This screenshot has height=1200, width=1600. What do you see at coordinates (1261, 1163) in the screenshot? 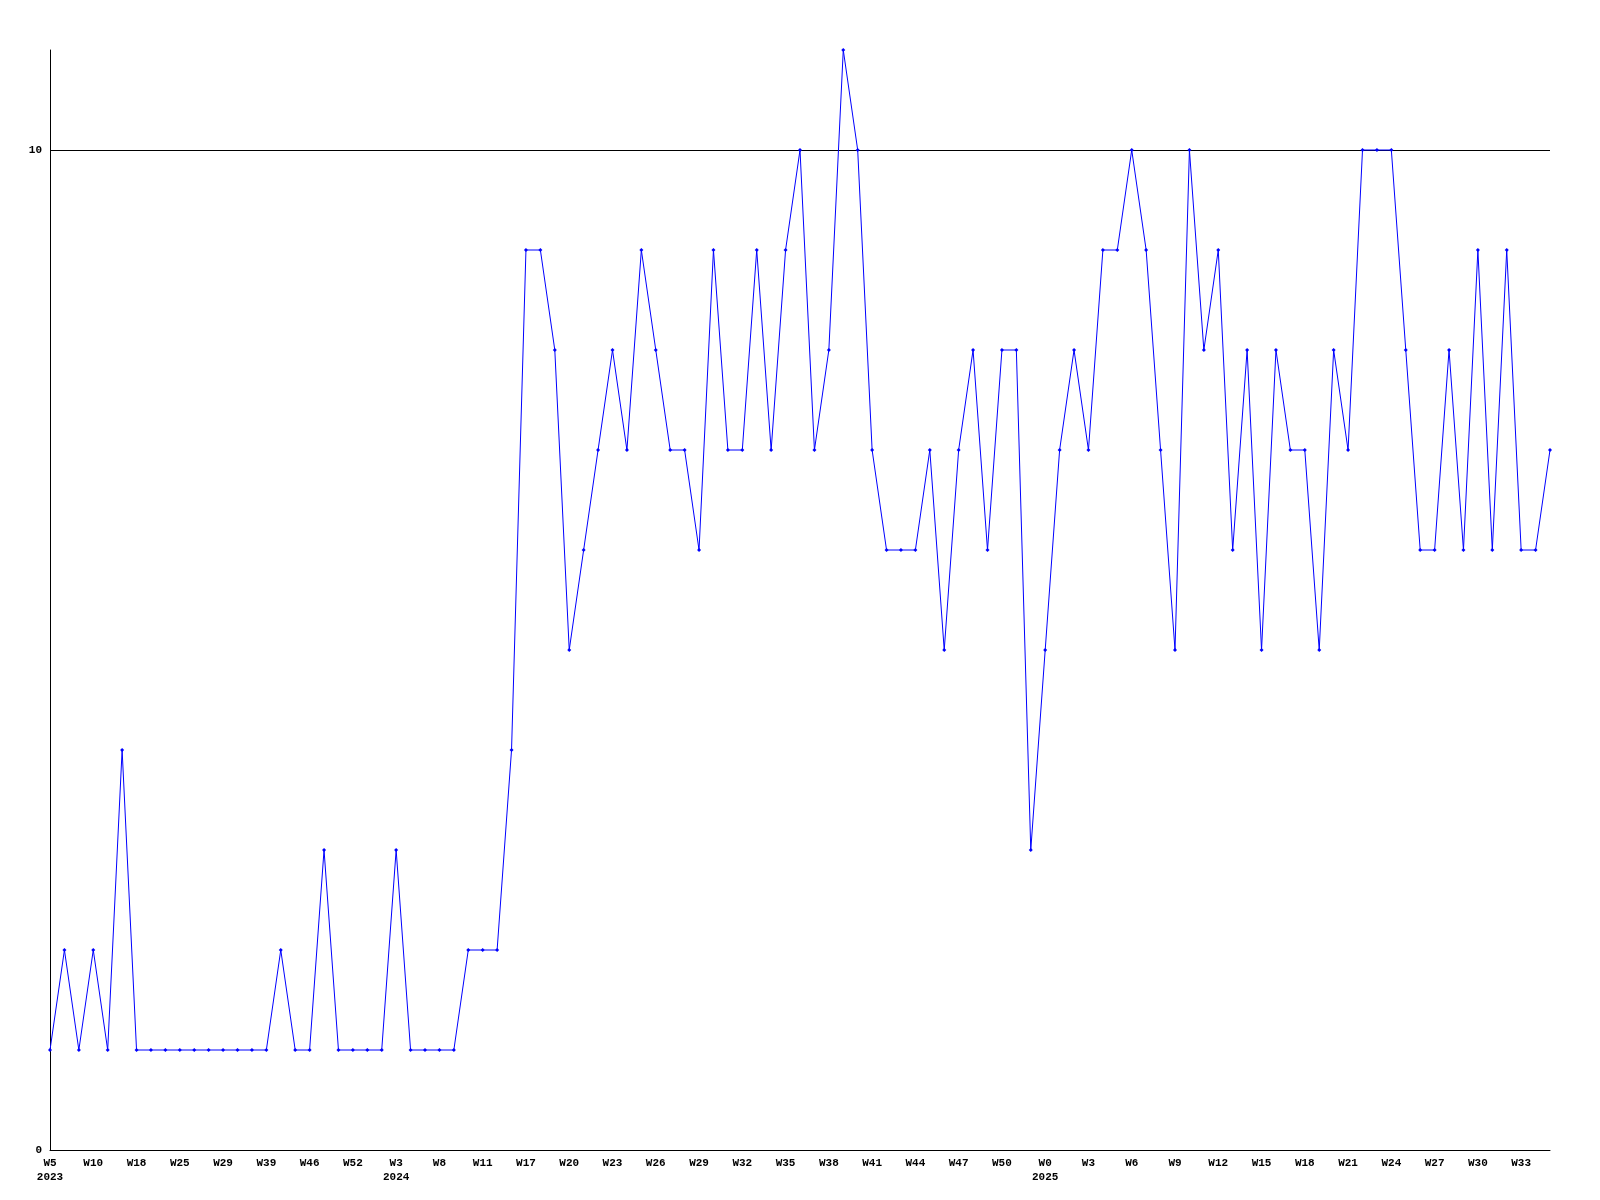
I see `x-tick-label: W15` at bounding box center [1261, 1163].